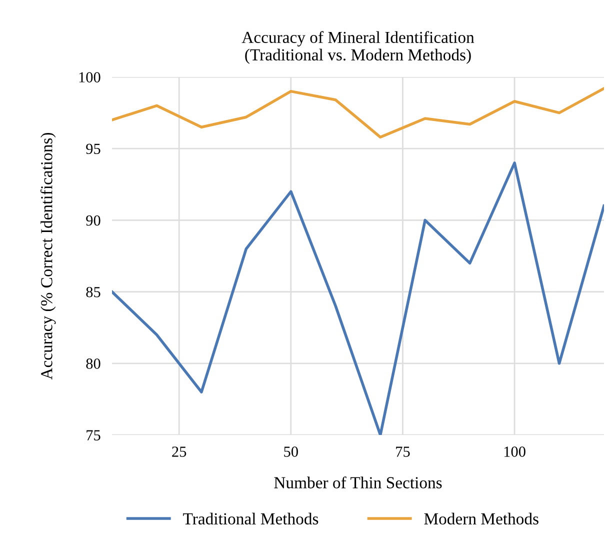 The height and width of the screenshot is (533, 606). I want to click on legend-label: Modern Methods, so click(481, 518).